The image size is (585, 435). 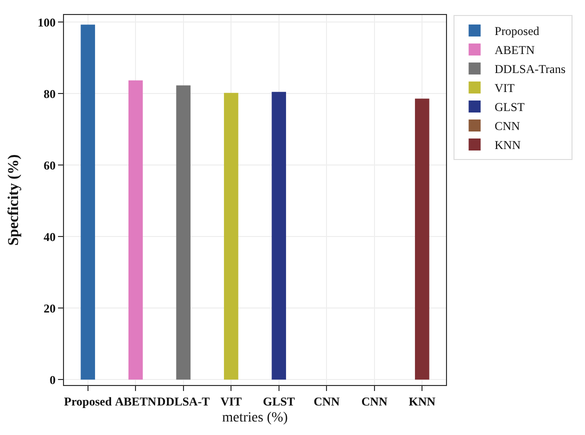 What do you see at coordinates (183, 401) in the screenshot?
I see `x-tick-label: DDLSA-T` at bounding box center [183, 401].